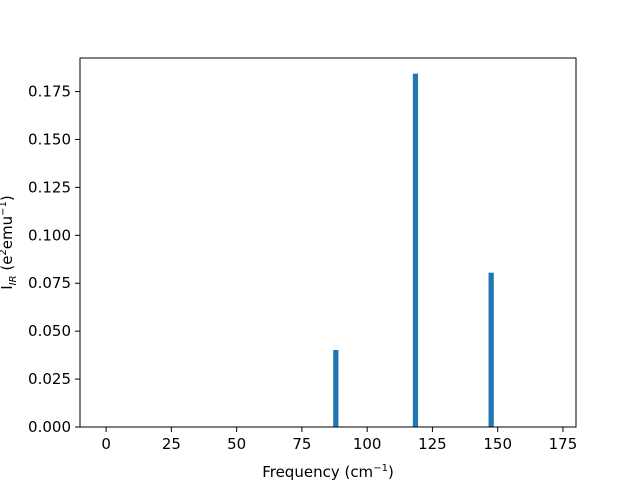  I want to click on y-axis-label-main: I, so click(8, 287).